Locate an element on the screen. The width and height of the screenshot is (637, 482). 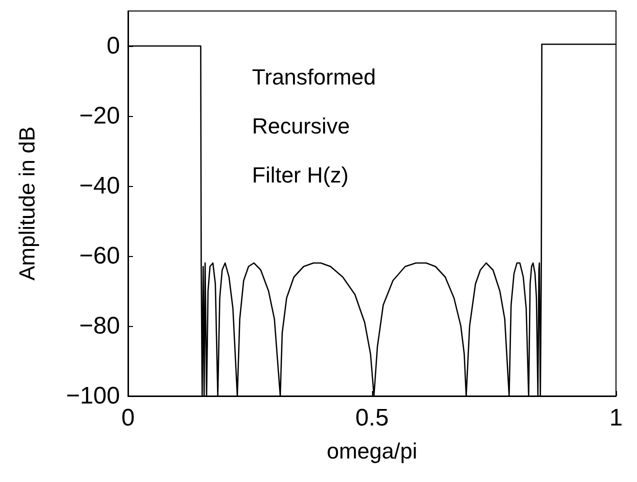
y-tick-label: −100 is located at coordinates (93, 396).